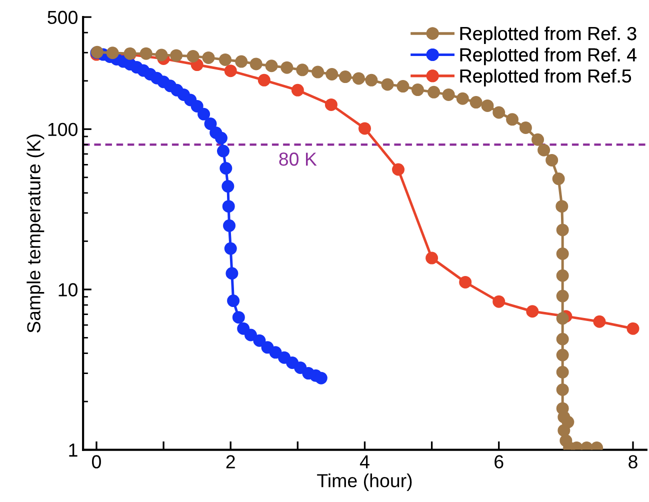 The height and width of the screenshot is (502, 649). Describe the element at coordinates (499, 461) in the screenshot. I see `x-tick-label: 6` at that location.